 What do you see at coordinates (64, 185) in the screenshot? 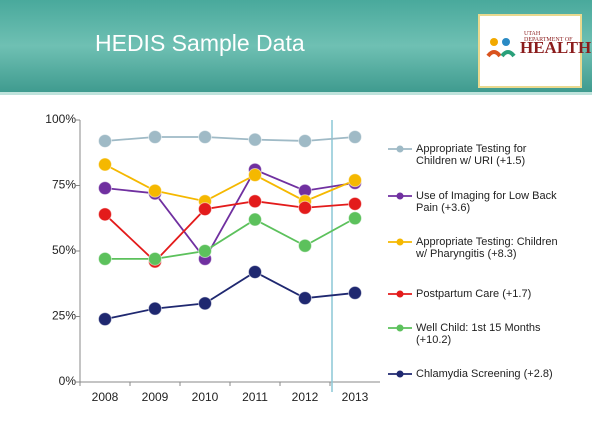
I see `y-tick-label: 75%` at bounding box center [64, 185].